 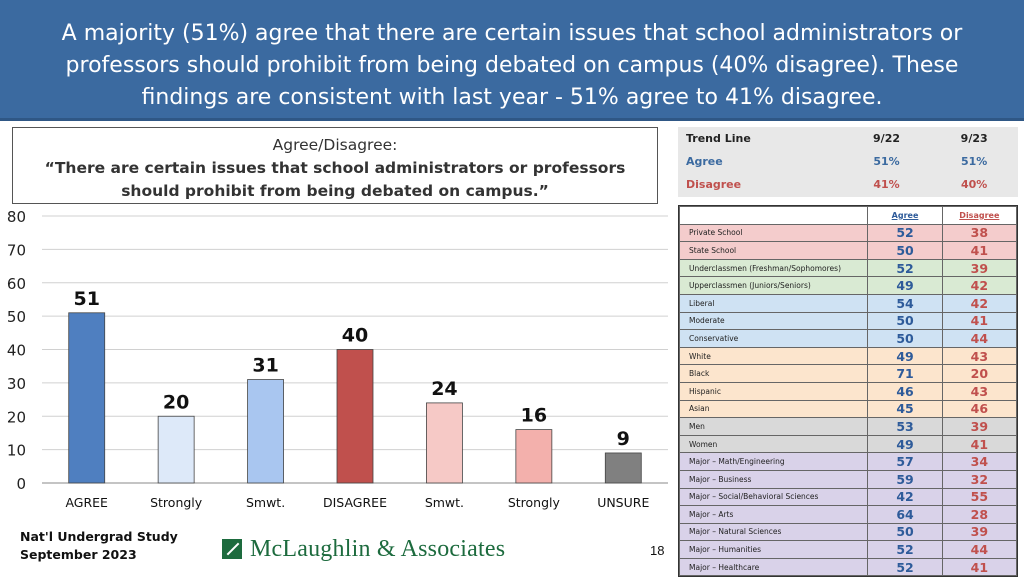 I want to click on footer-source: Nat'l Undergrad Study September 2023, so click(x=99, y=546).